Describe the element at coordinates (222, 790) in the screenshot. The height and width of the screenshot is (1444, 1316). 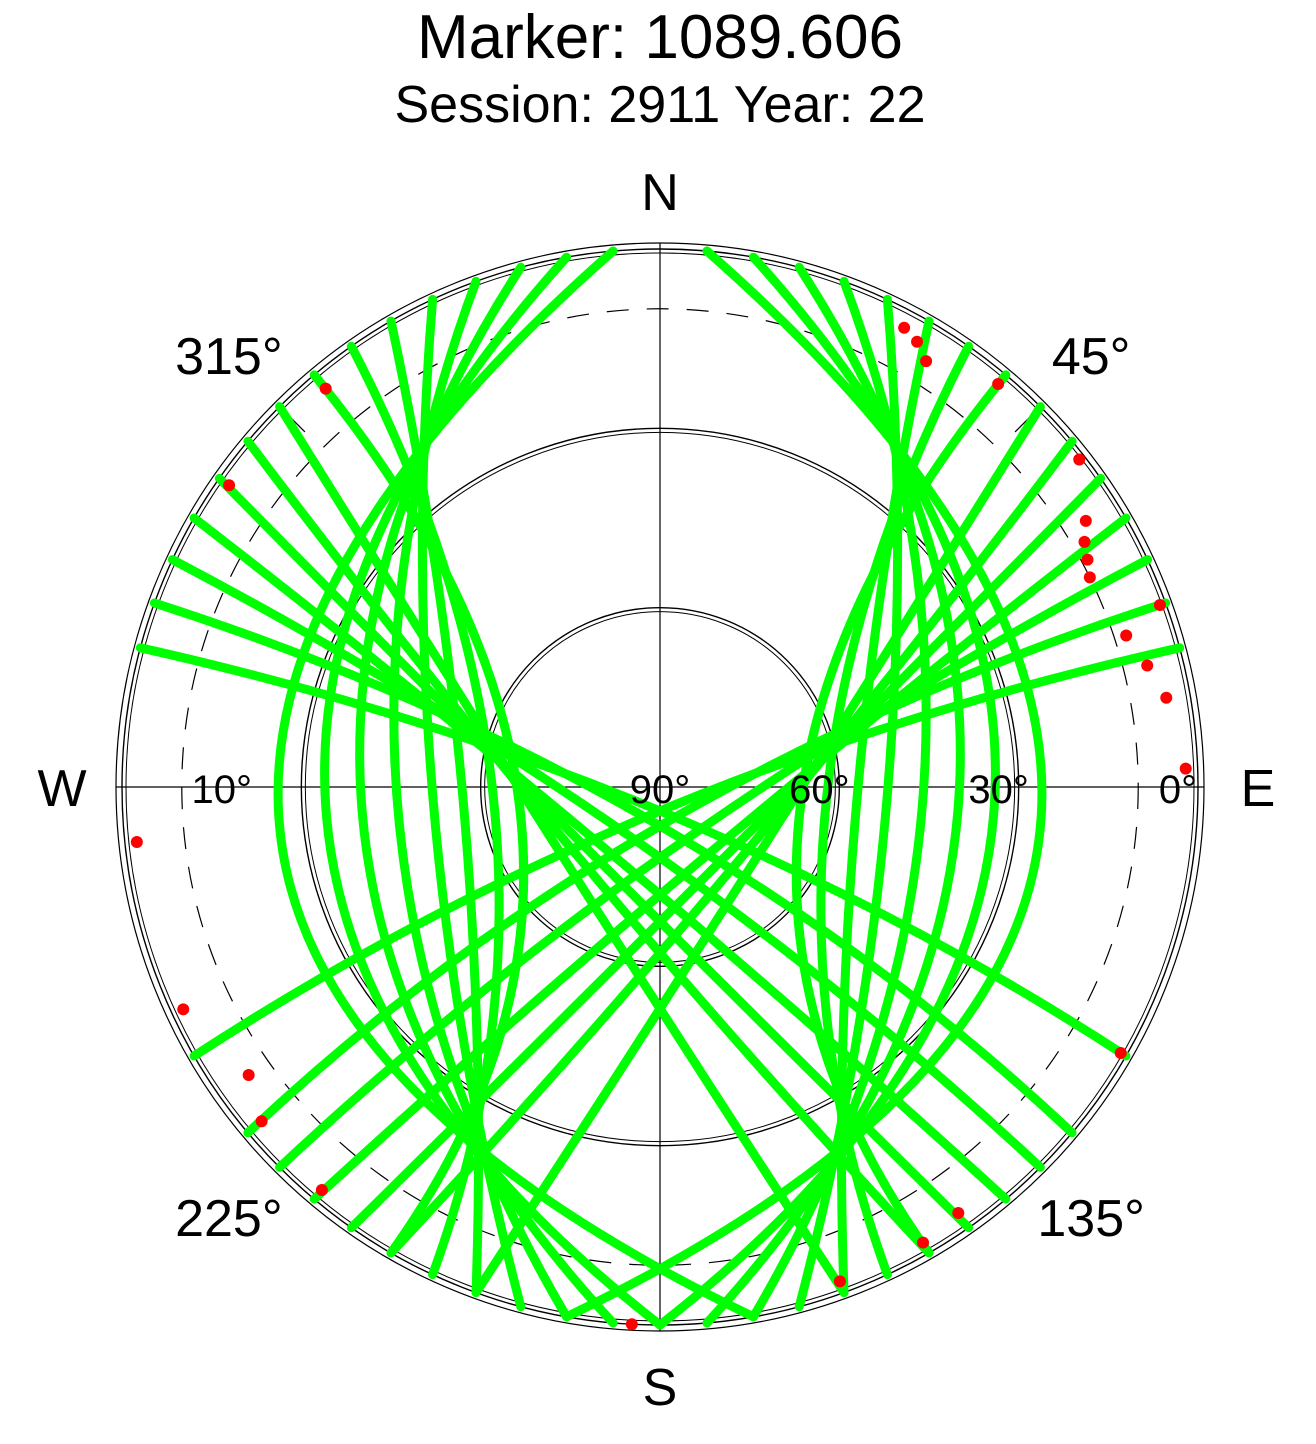
I see `elevation-label-10: 10°` at that location.